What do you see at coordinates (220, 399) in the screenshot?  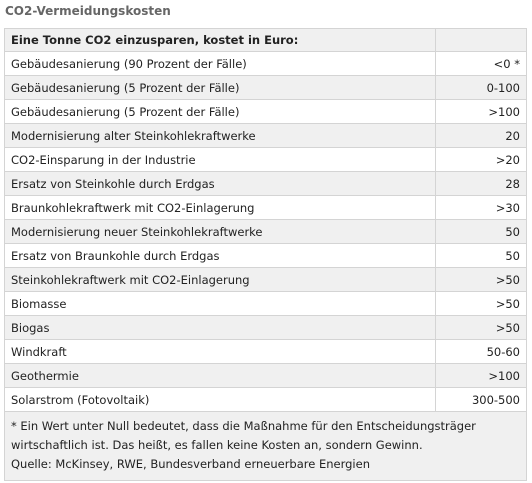 I see `row-label: Solarstrom (Fotovoltaik)` at bounding box center [220, 399].